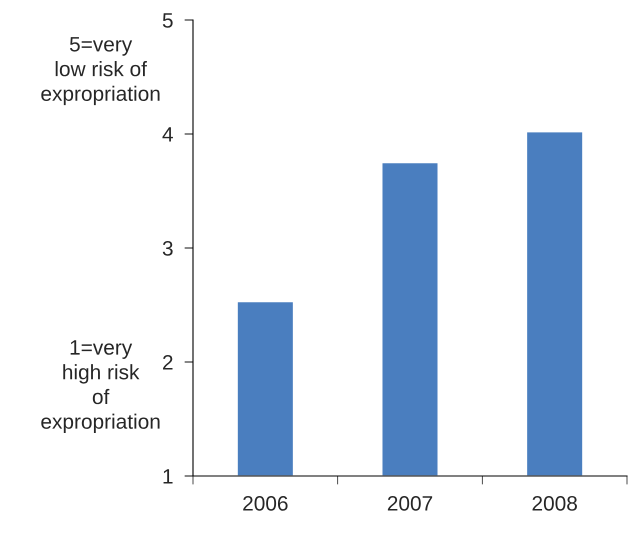 The width and height of the screenshot is (629, 544). Describe the element at coordinates (100, 71) in the screenshot. I see `text: 5=very low risk of expropriation` at that location.